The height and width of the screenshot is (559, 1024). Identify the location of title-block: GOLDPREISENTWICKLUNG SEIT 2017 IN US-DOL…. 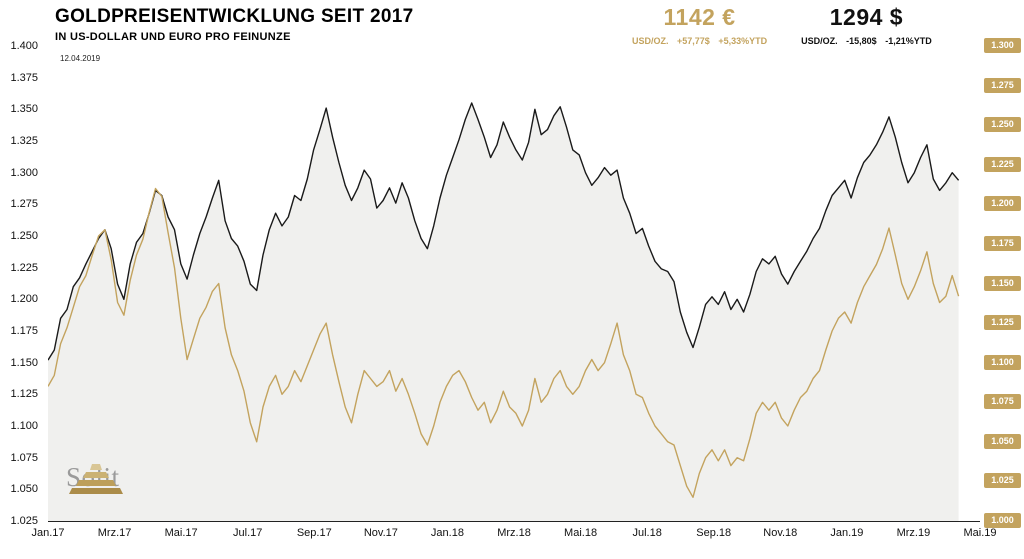
(234, 24).